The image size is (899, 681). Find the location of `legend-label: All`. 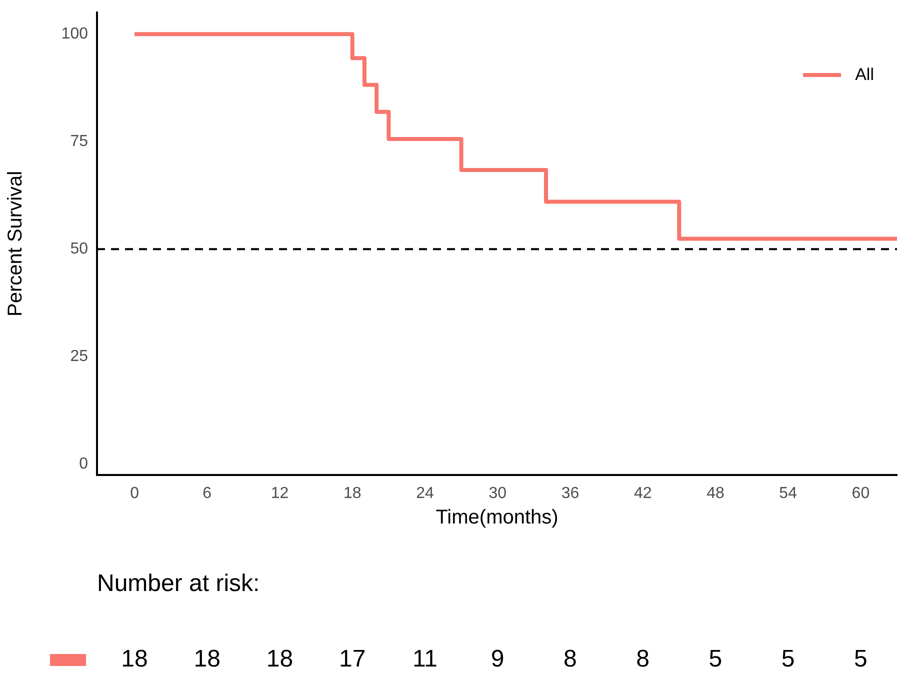

legend-label: All is located at coordinates (864, 75).